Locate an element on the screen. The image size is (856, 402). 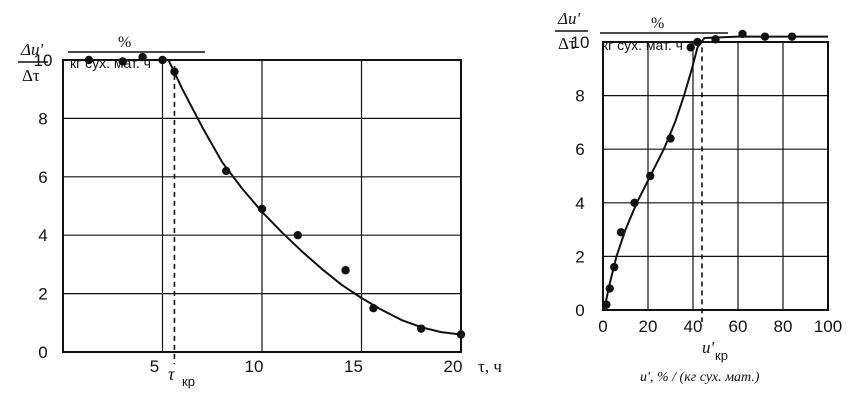
chart-right-y-tick-labels: 0 2 4 6 8 10 is located at coordinates (580, 176).